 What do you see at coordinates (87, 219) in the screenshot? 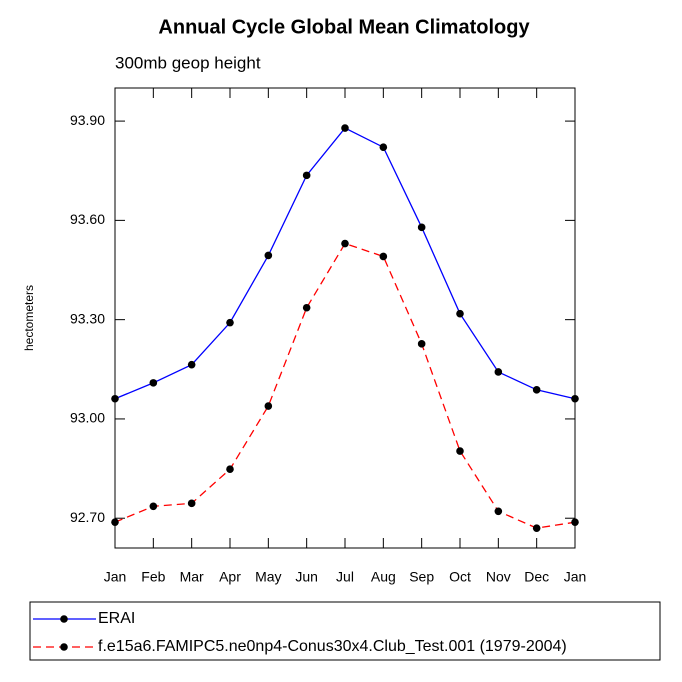
I see `y-tick-label: 93.60` at bounding box center [87, 219].